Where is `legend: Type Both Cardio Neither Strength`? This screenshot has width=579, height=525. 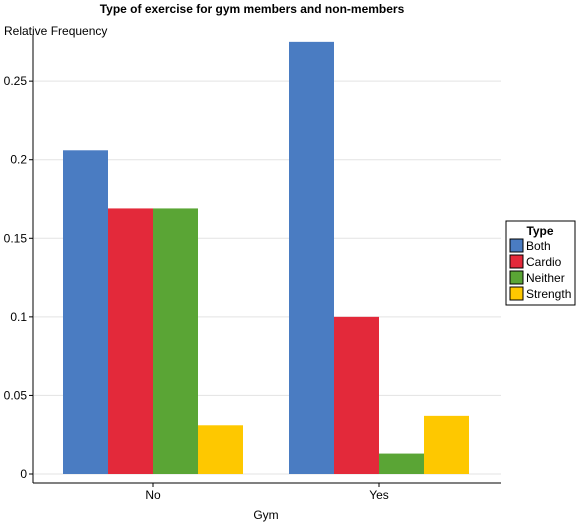
legend: Type Both Cardio Neither Strength is located at coordinates (540, 263).